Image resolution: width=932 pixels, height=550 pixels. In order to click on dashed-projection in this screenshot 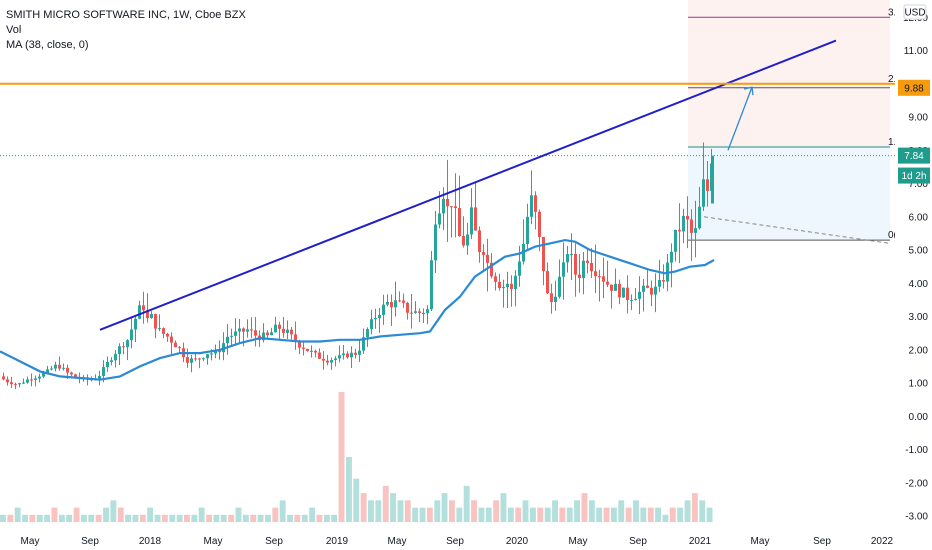, I will do `click(797, 230)`.